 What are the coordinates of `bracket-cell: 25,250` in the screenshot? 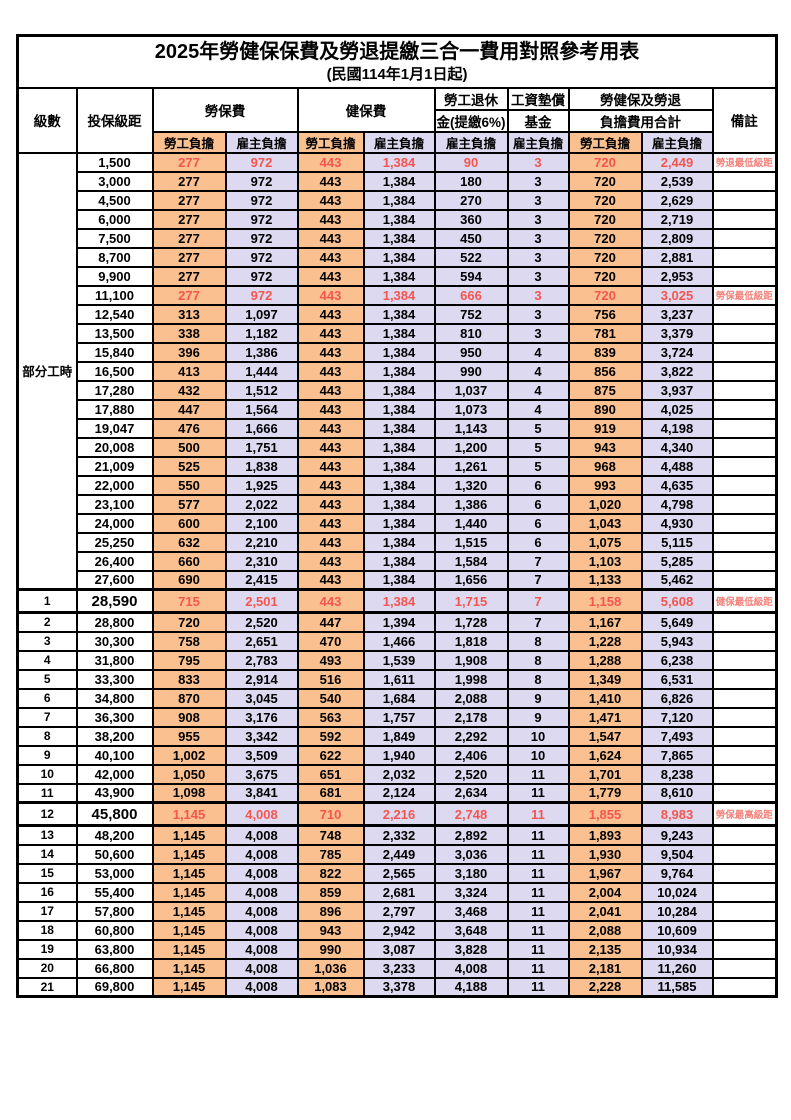 It's located at (114, 542).